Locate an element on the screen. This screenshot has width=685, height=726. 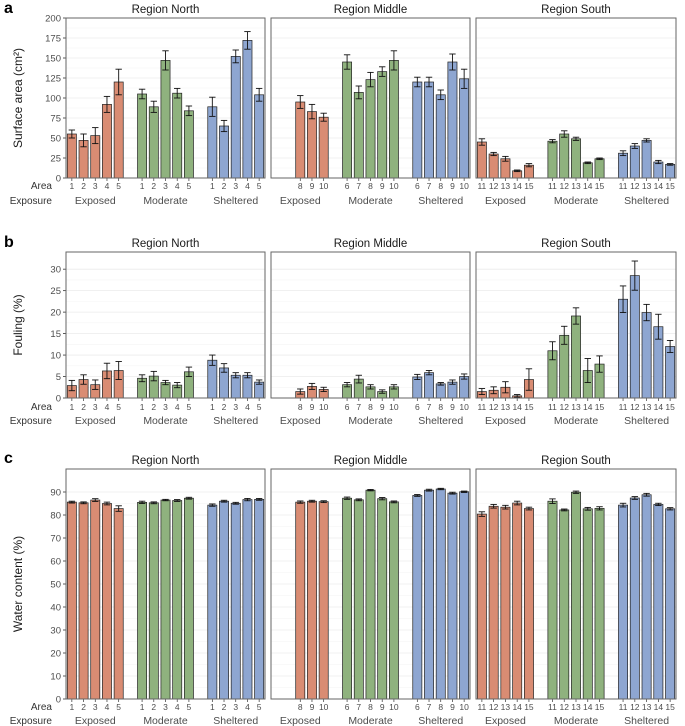
y-tick-label: 90 is located at coordinates (55, 493).